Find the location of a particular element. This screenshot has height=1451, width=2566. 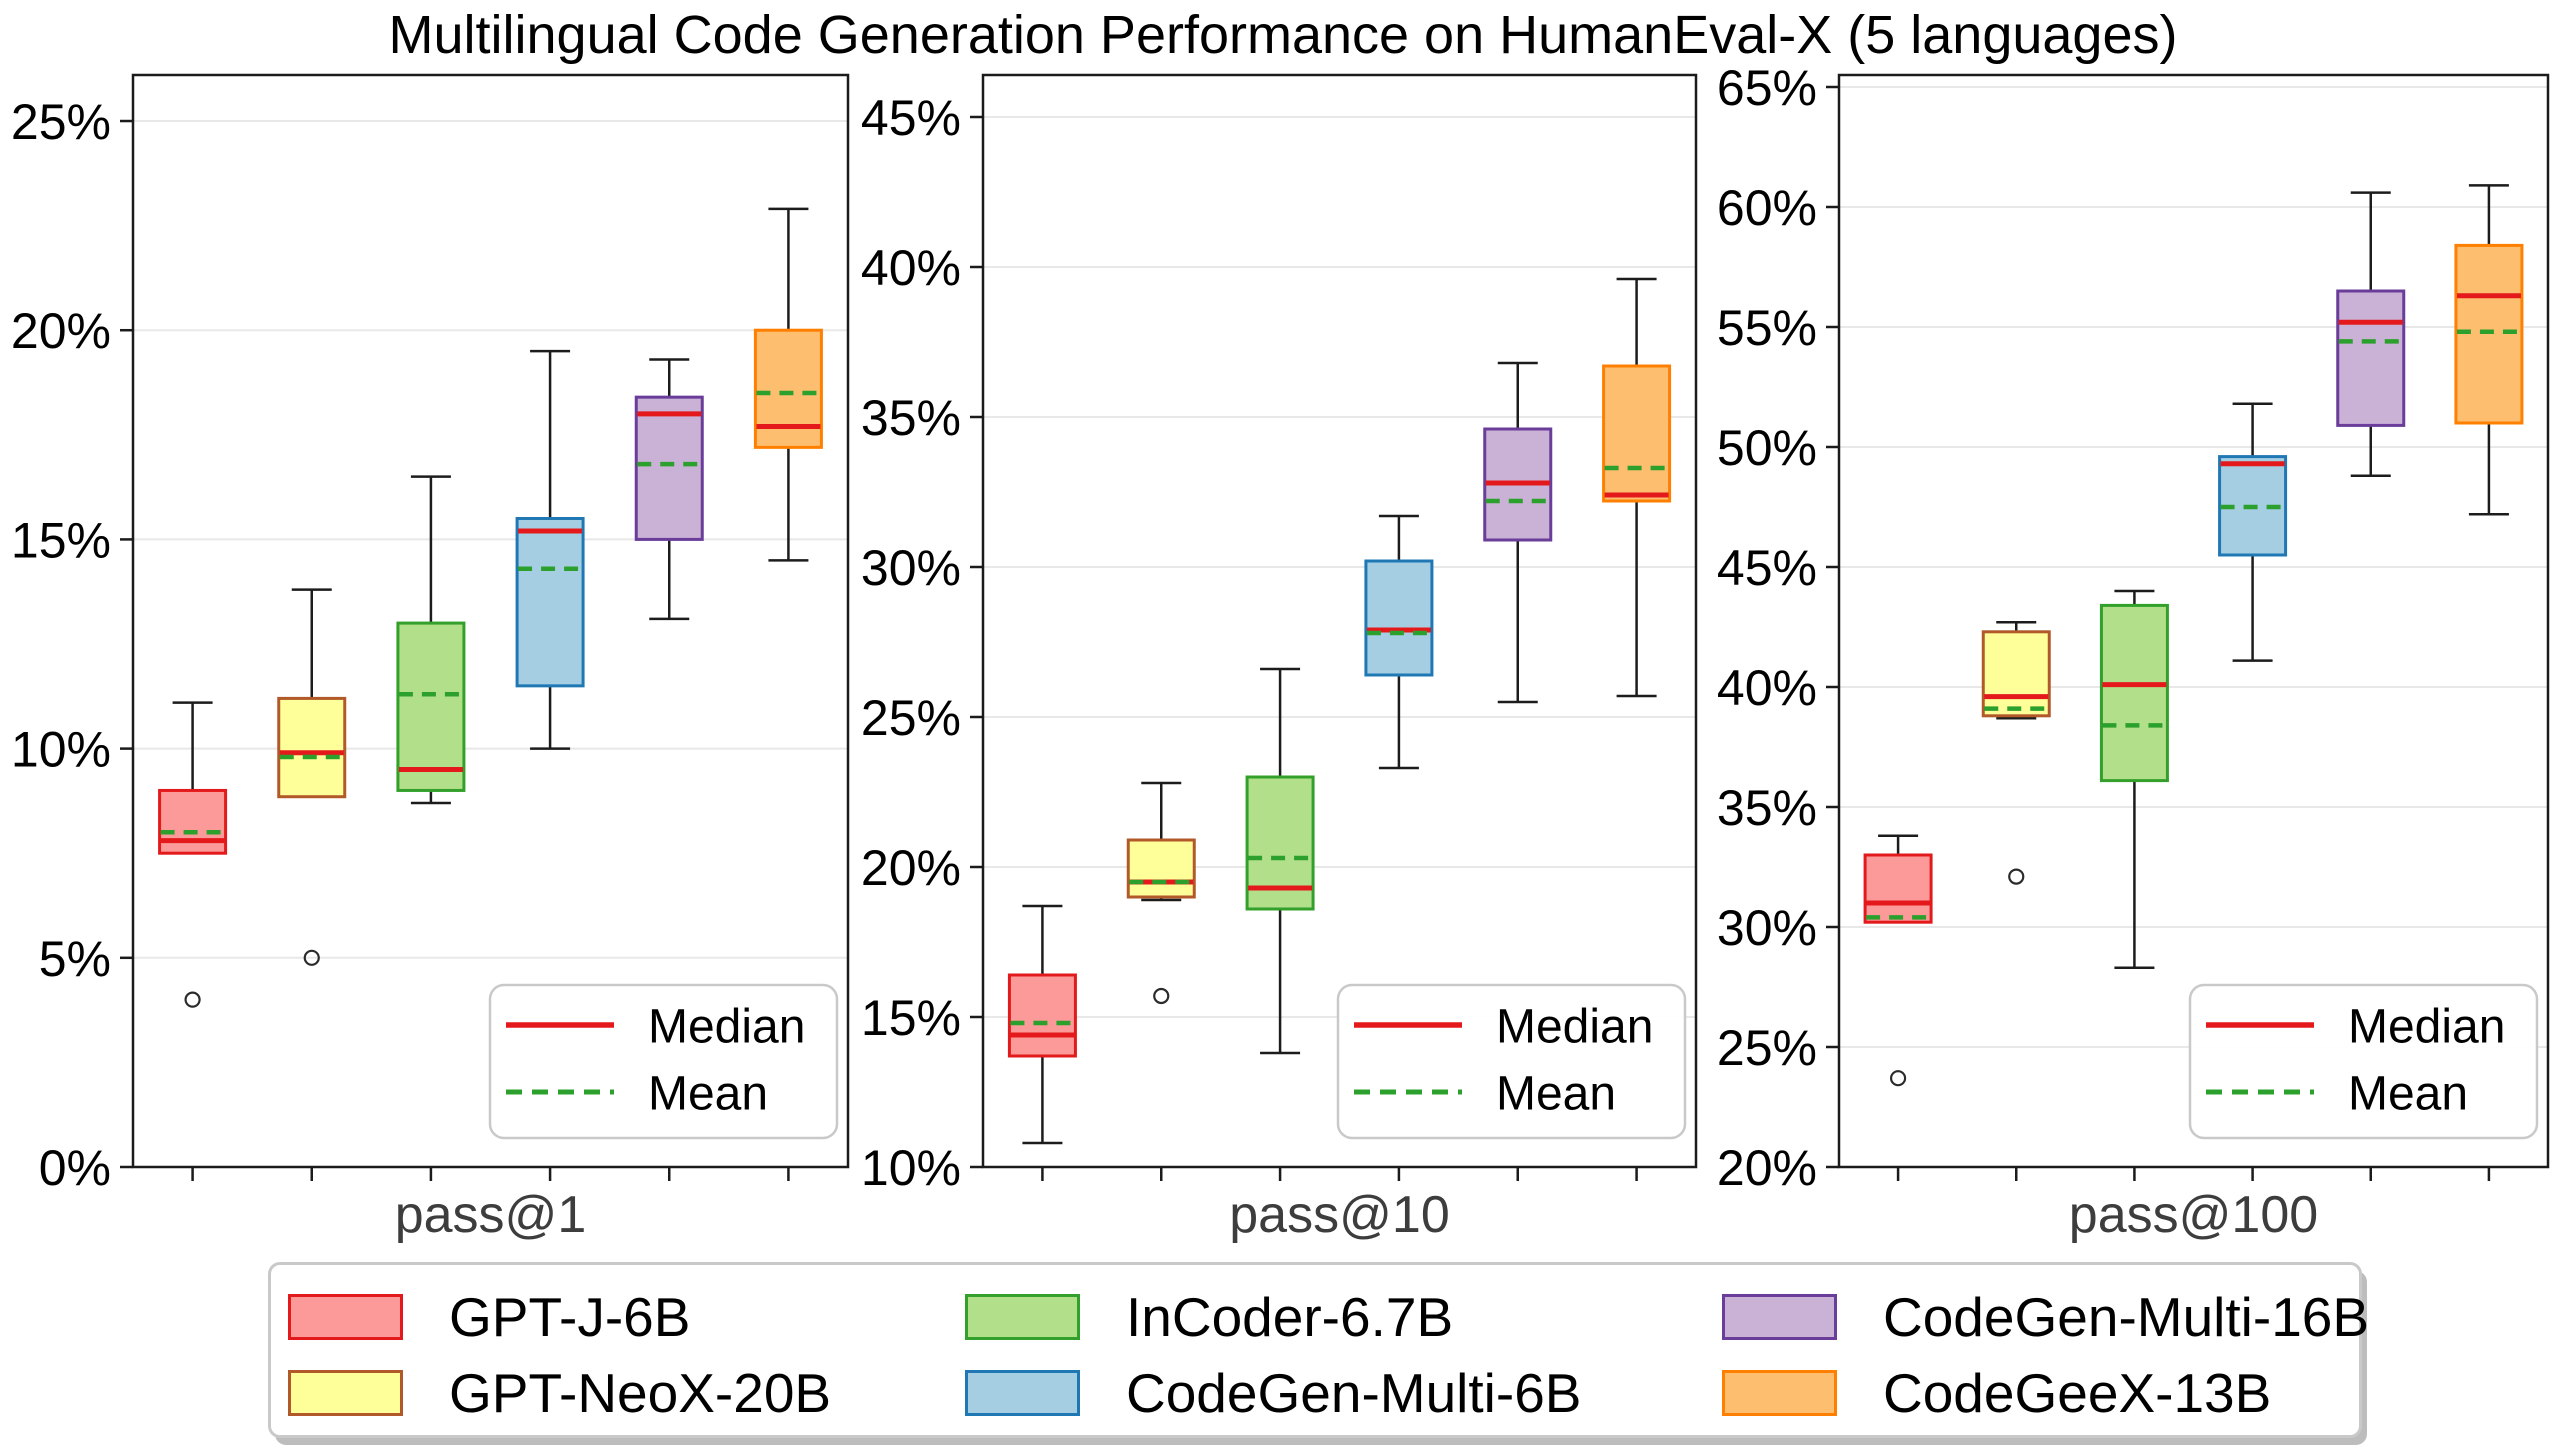

y-tick-label: 60% is located at coordinates (1767, 208).